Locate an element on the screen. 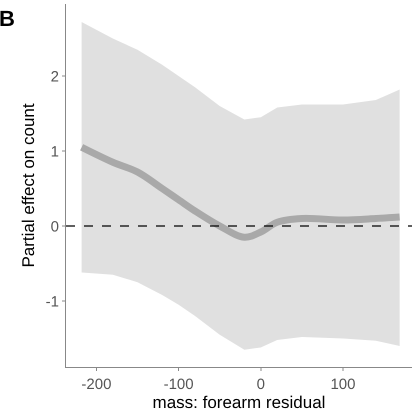 The image size is (416, 417). x-tick-label: -100 is located at coordinates (179, 384).